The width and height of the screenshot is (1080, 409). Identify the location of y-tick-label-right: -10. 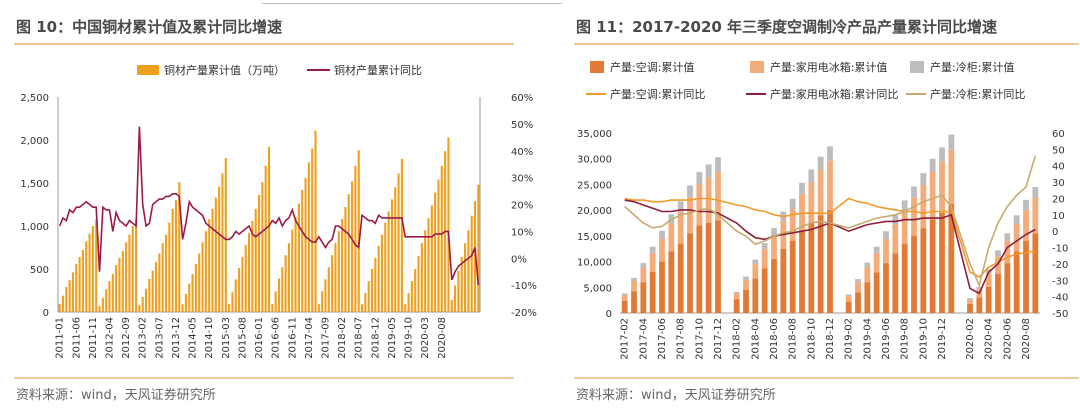
(1060, 249).